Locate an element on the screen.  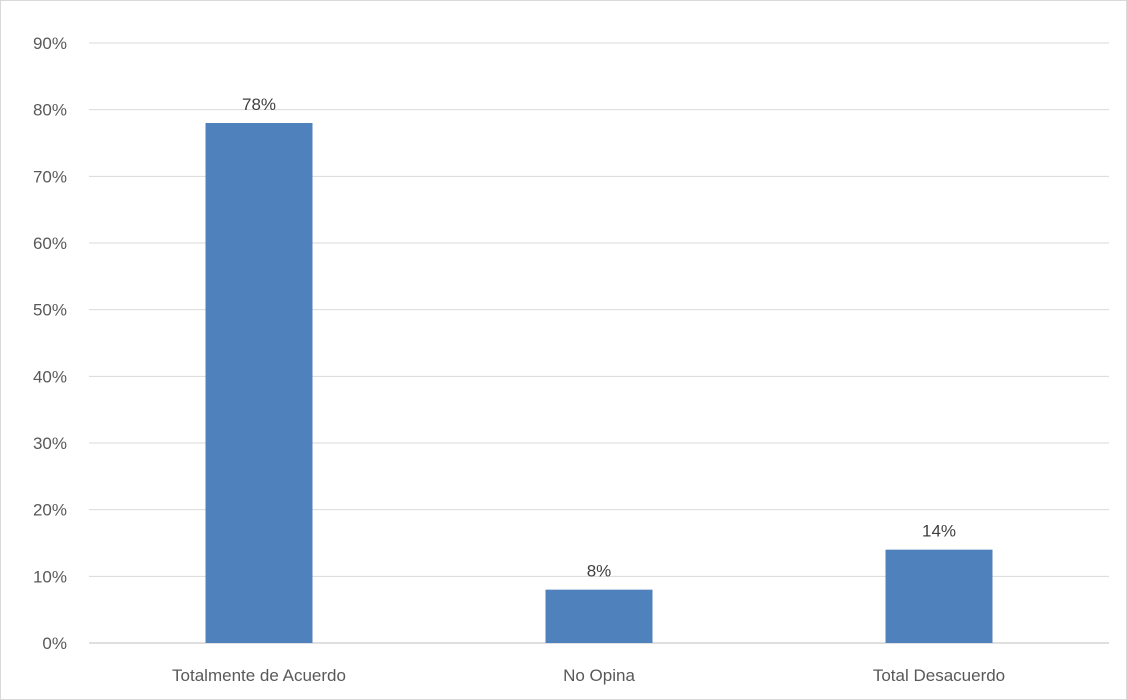
category-label: Totalmente de Acuerdo is located at coordinates (259, 675).